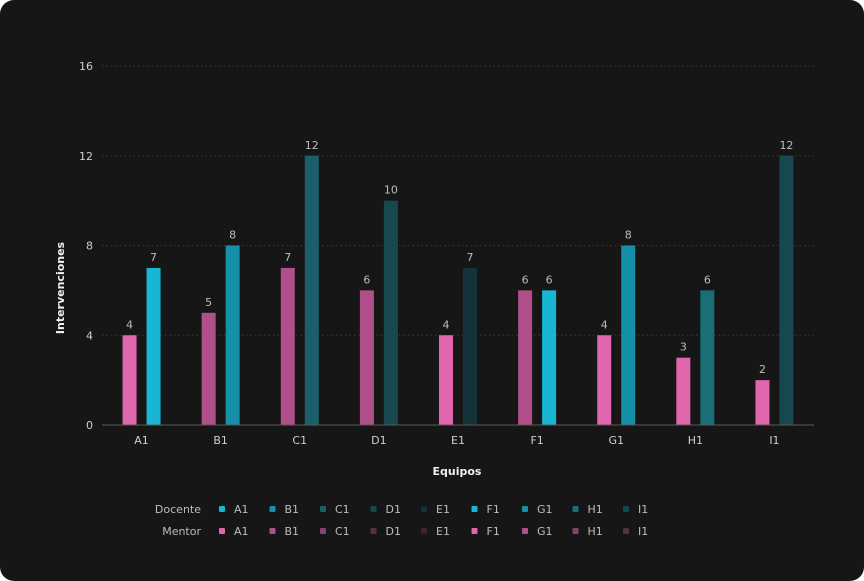  What do you see at coordinates (549, 357) in the screenshot?
I see `bar-docente-f1` at bounding box center [549, 357].